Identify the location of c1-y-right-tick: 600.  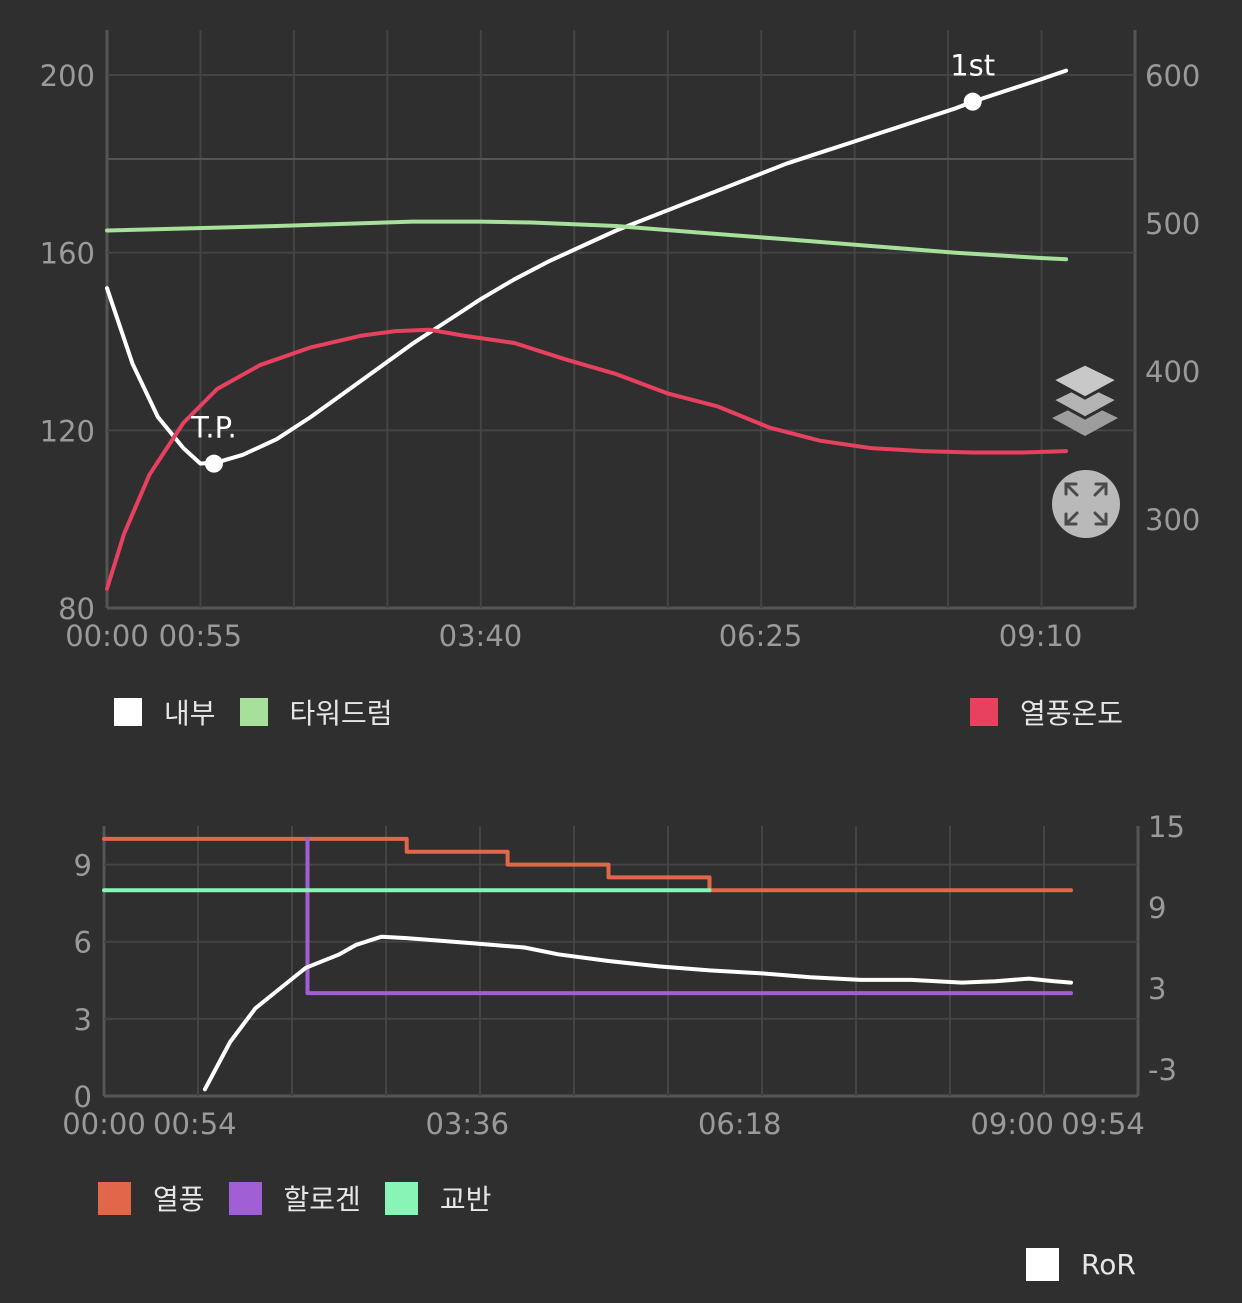
(1172, 76).